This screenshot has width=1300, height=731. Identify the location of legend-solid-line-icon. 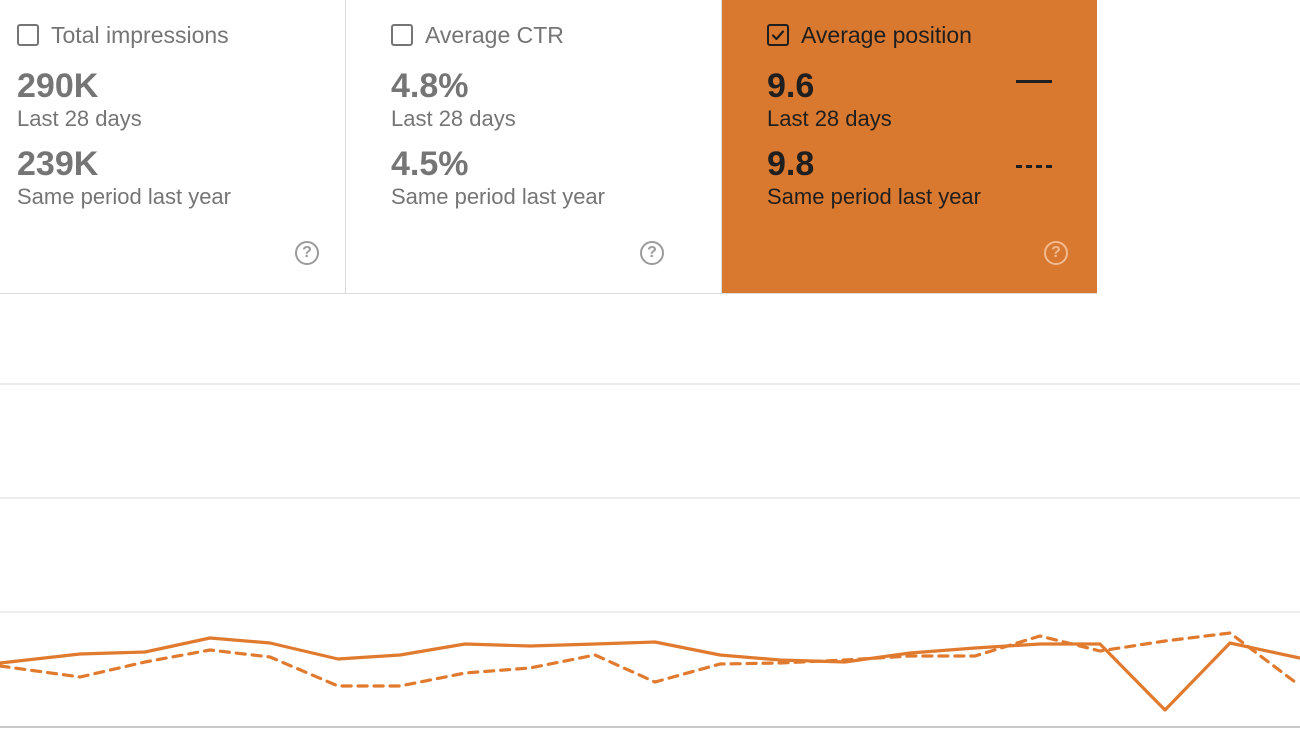
(1034, 81).